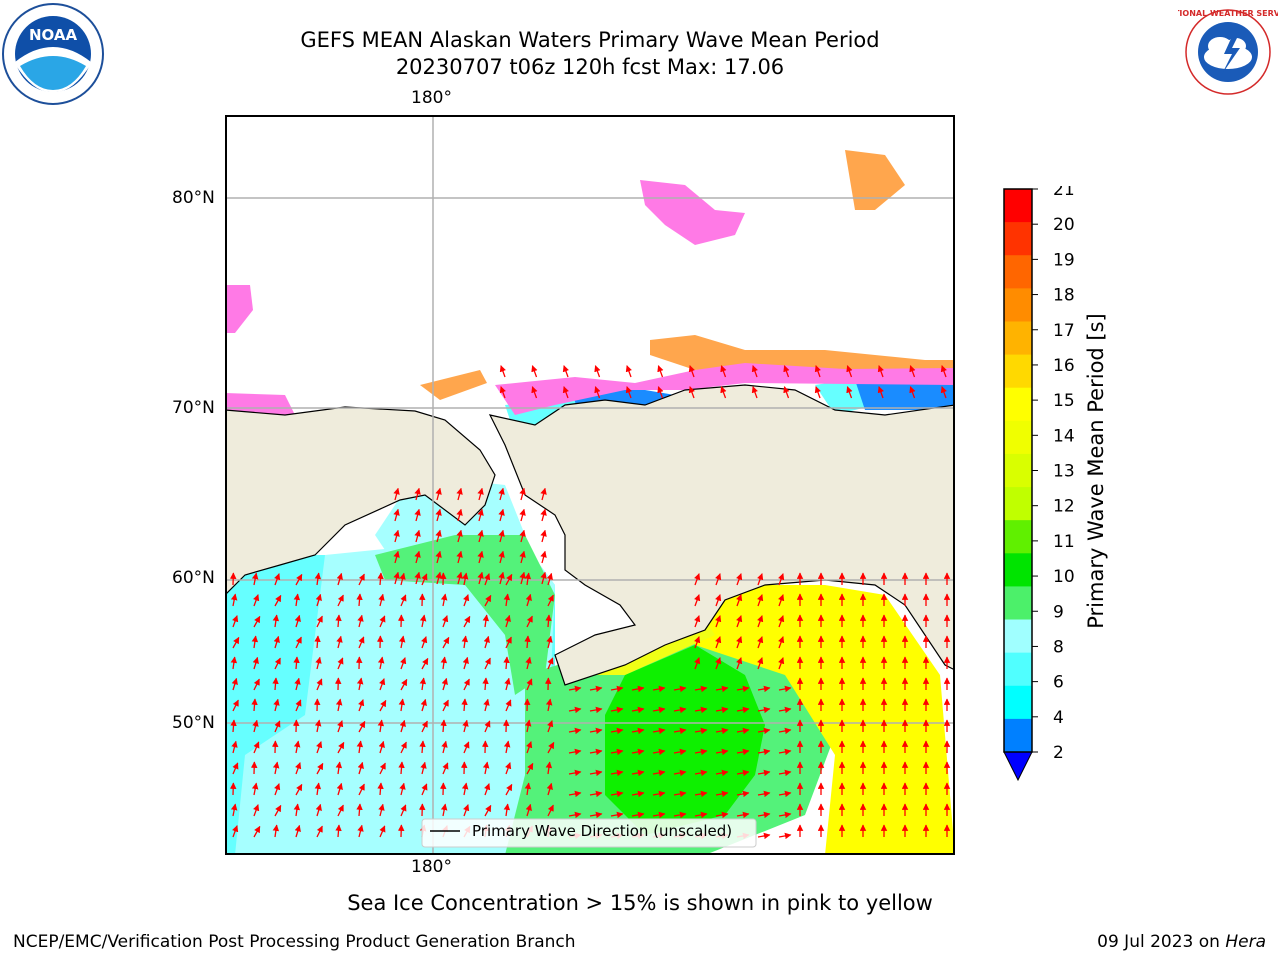  Describe the element at coordinates (1058, 718) in the screenshot. I see `colorbar-tick-label: 4` at that location.